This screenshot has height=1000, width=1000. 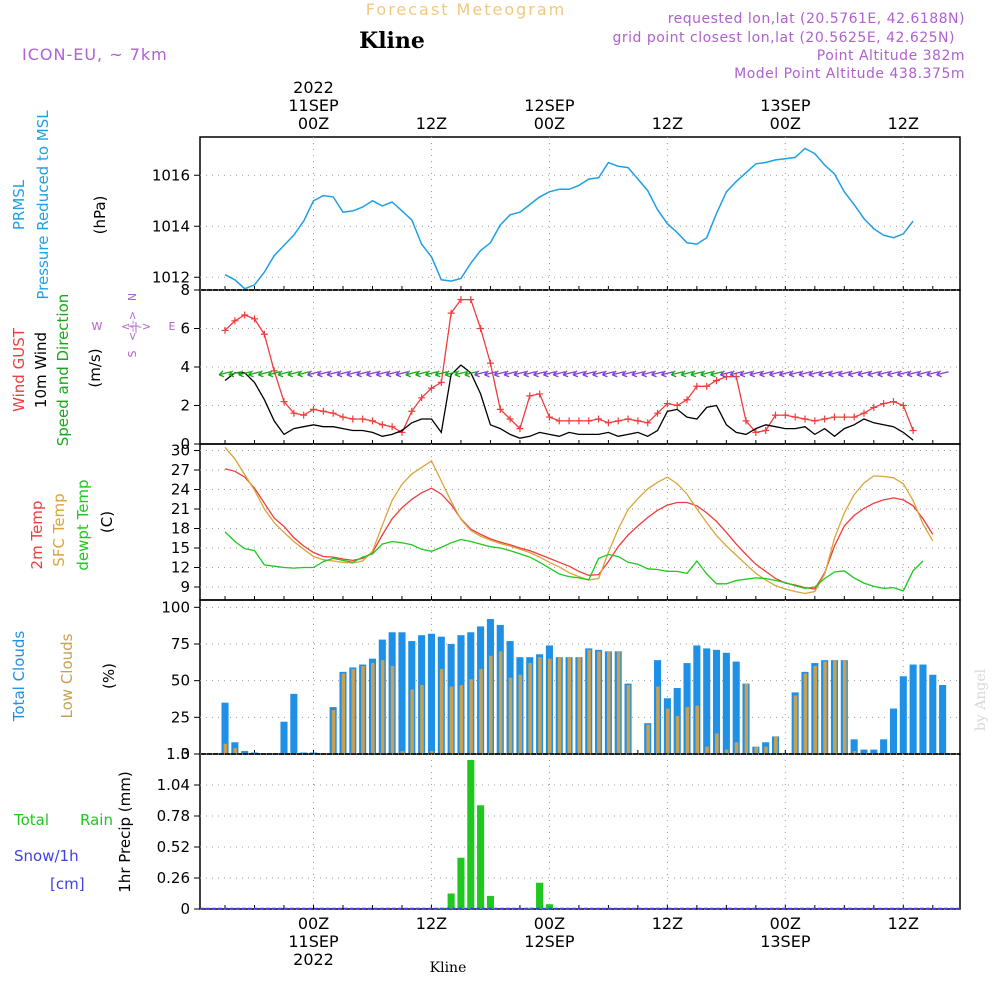 What do you see at coordinates (180, 470) in the screenshot?
I see `y-tick-label: 27` at bounding box center [180, 470].